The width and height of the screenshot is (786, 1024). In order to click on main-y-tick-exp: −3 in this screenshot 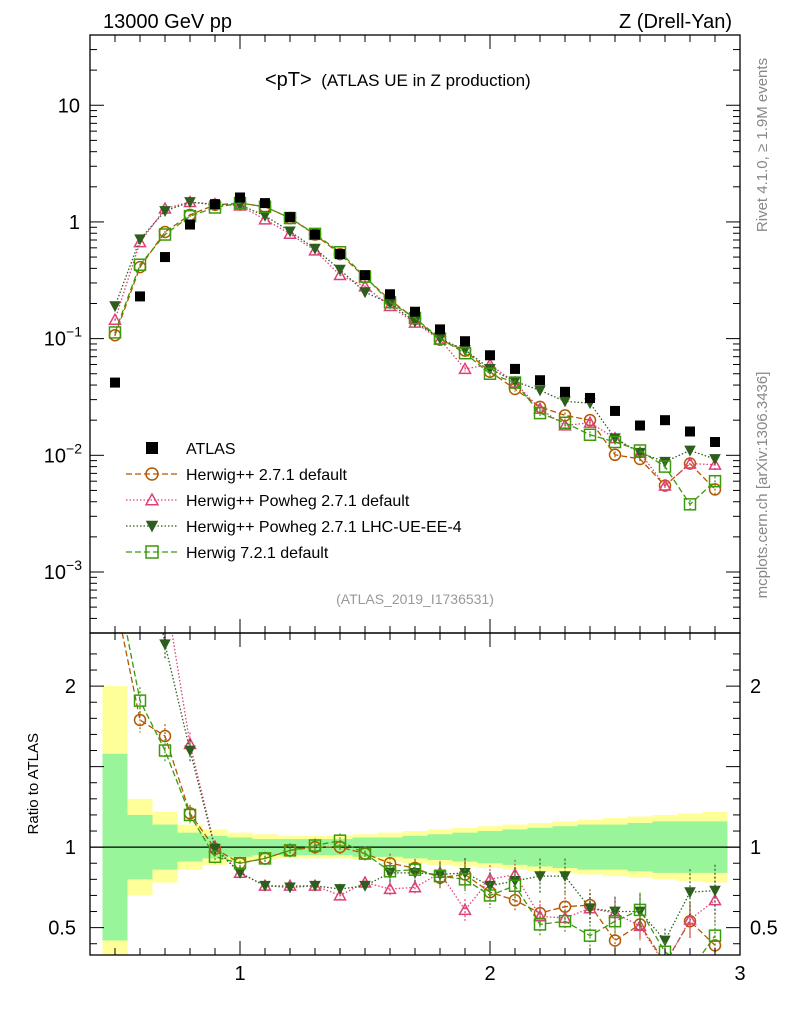, I will do `click(74, 565)`.